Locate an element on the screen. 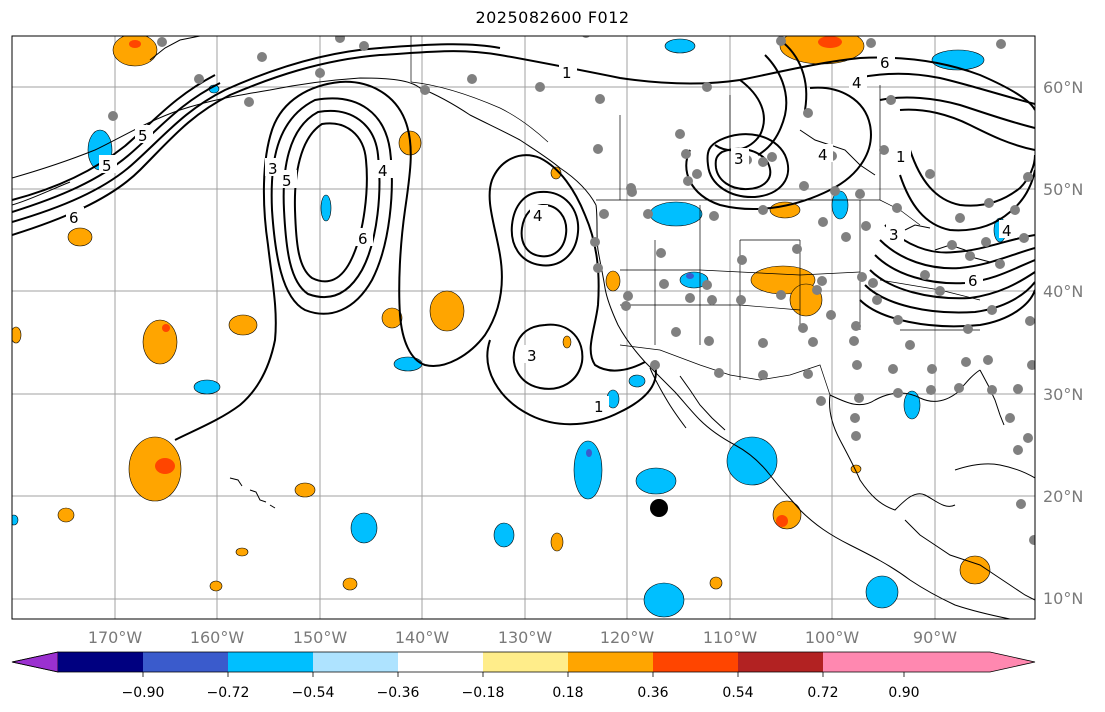 The image size is (1105, 712). colorbar-extend-low is located at coordinates (35, 662).